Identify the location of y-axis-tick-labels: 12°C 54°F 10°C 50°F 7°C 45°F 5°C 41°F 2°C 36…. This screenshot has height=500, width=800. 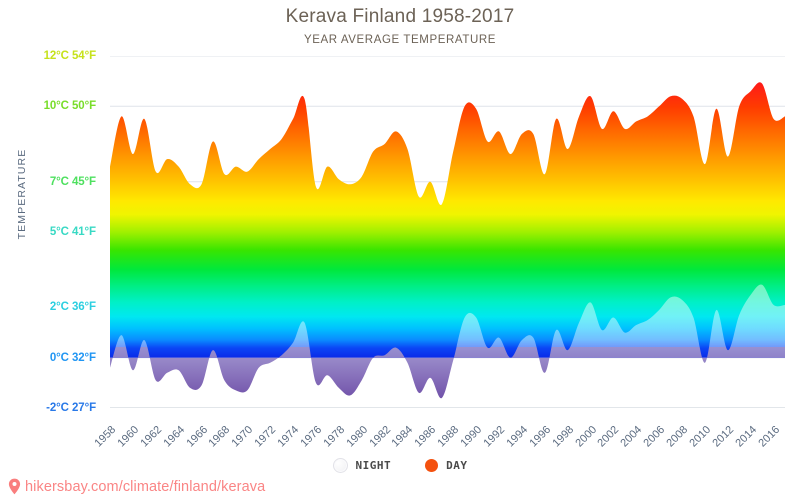
(55, 235).